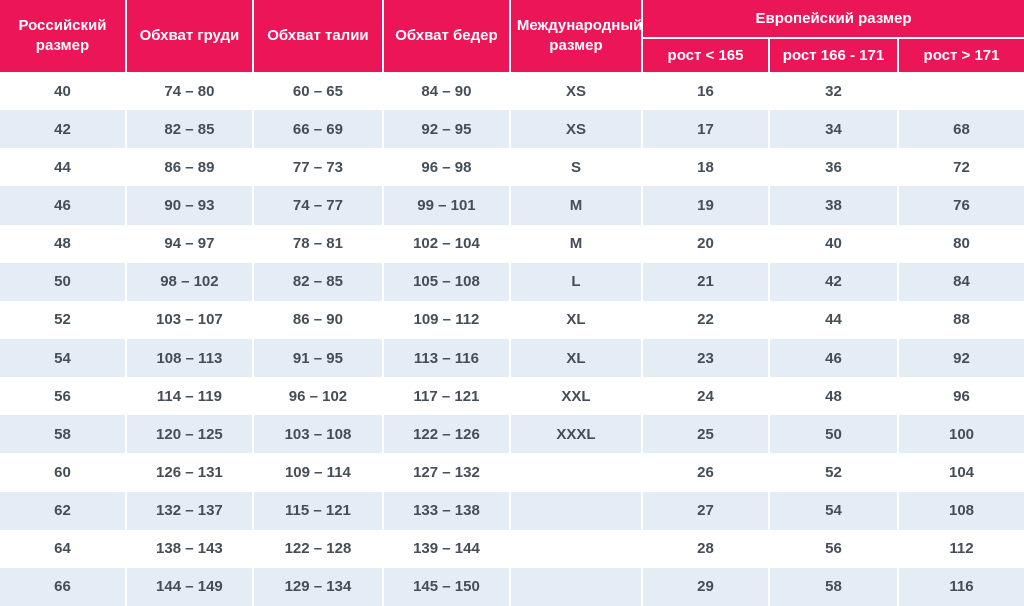 The height and width of the screenshot is (606, 1024). Describe the element at coordinates (189, 281) in the screenshot. I see `table-cell: 98 – 102` at that location.